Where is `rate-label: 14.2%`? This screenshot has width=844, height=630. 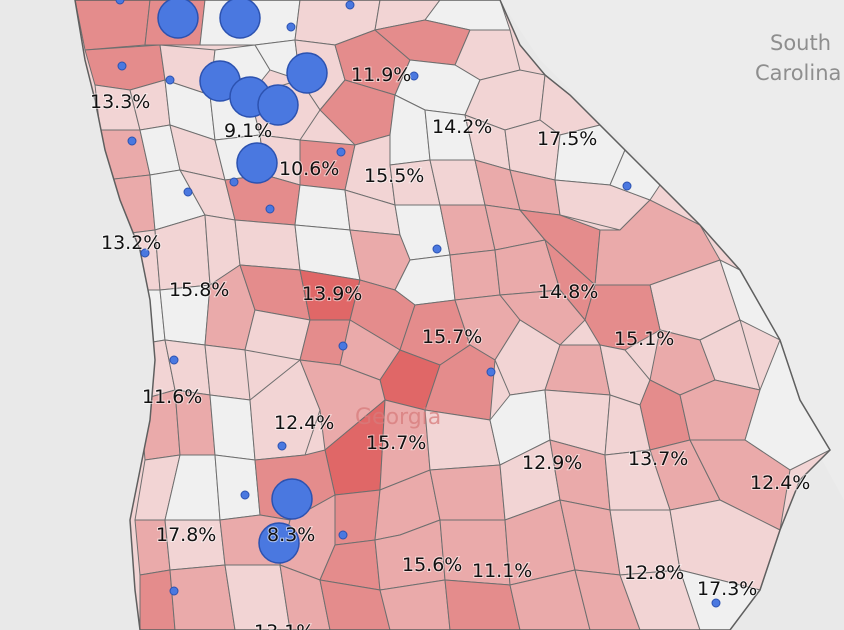
rate-label: 14.2% is located at coordinates (462, 127).